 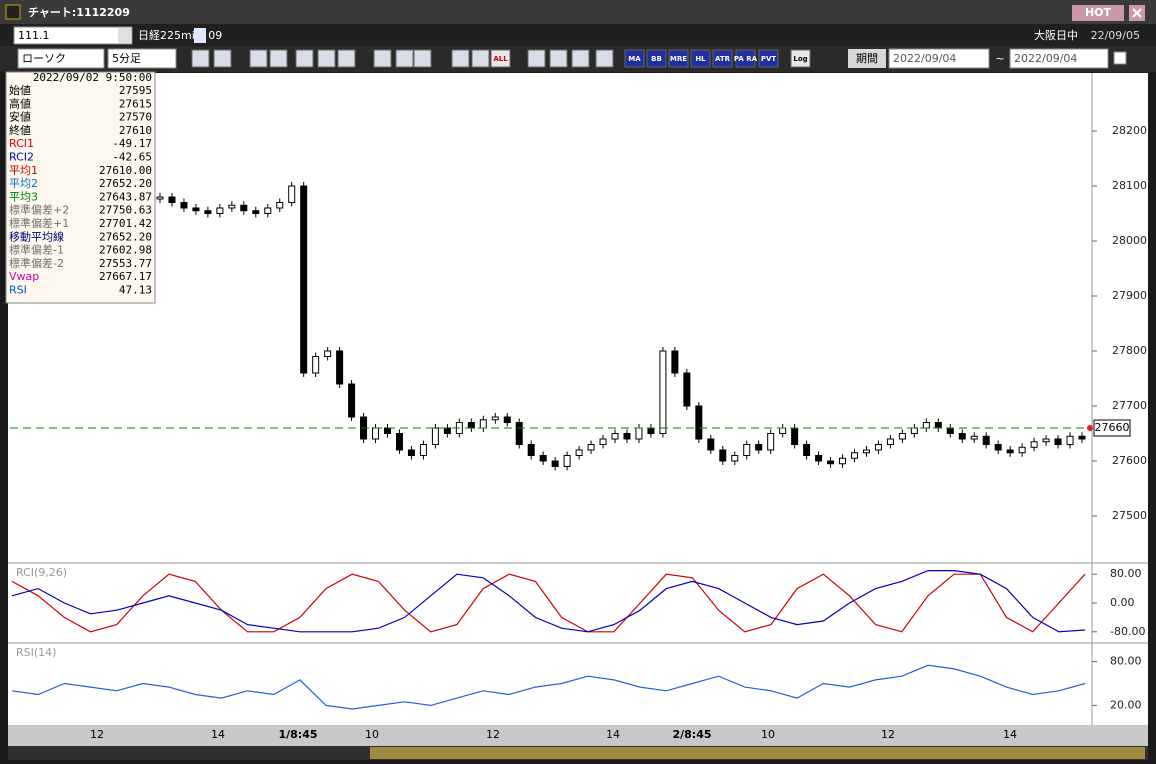 I want to click on interval-select, so click(x=142, y=58).